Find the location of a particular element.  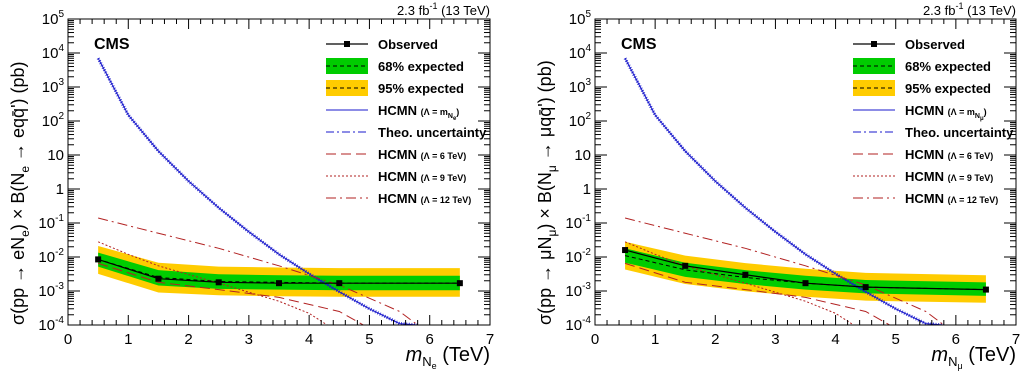

band-68-expected is located at coordinates (805, 272).